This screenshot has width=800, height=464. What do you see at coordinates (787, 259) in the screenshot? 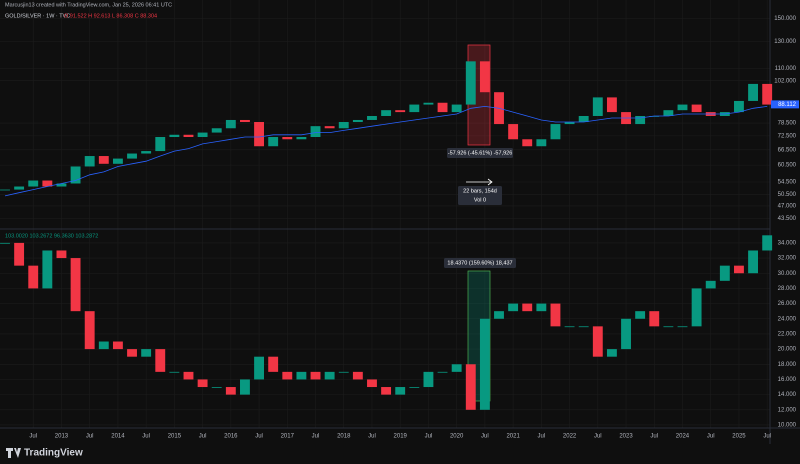
I see `y-tick-label: 32.000` at bounding box center [787, 259].